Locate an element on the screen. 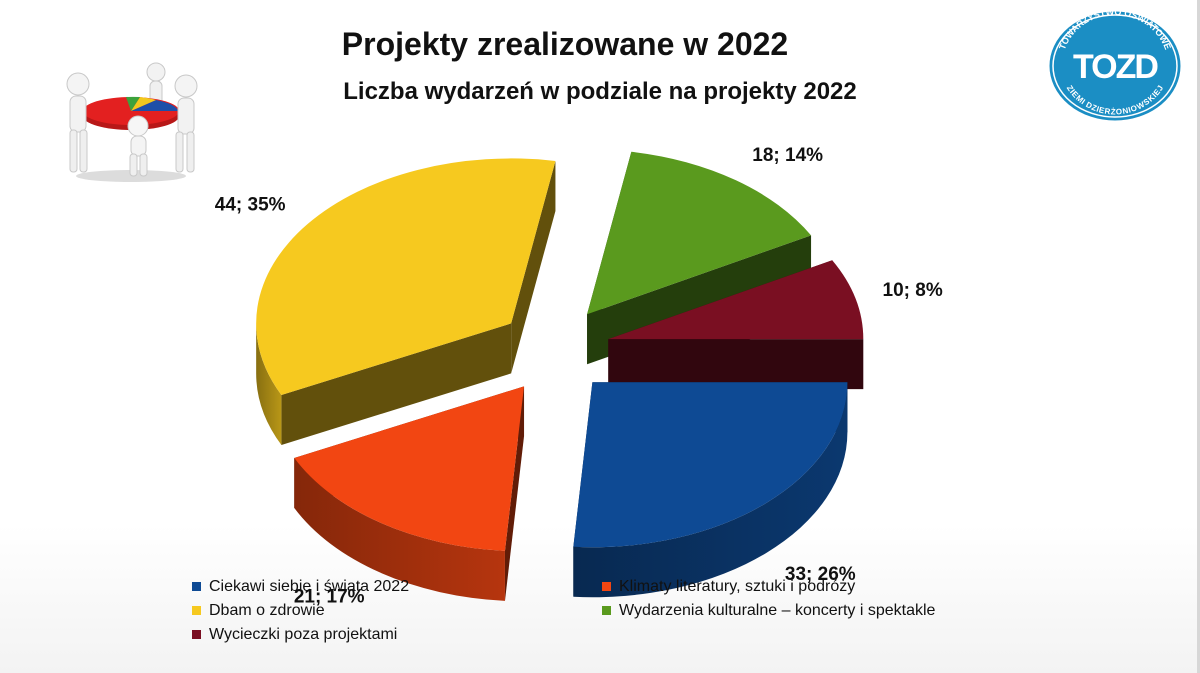 The image size is (1200, 673). pie-slice-dbam-o-zdrowie is located at coordinates (406, 302).